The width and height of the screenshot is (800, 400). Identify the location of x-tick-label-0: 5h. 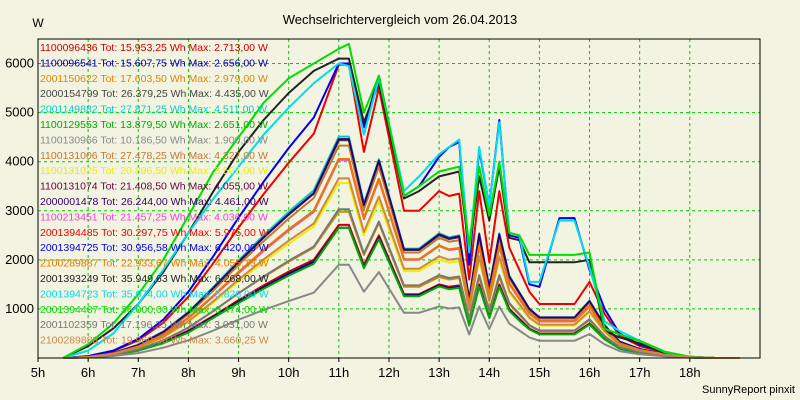
(38, 372).